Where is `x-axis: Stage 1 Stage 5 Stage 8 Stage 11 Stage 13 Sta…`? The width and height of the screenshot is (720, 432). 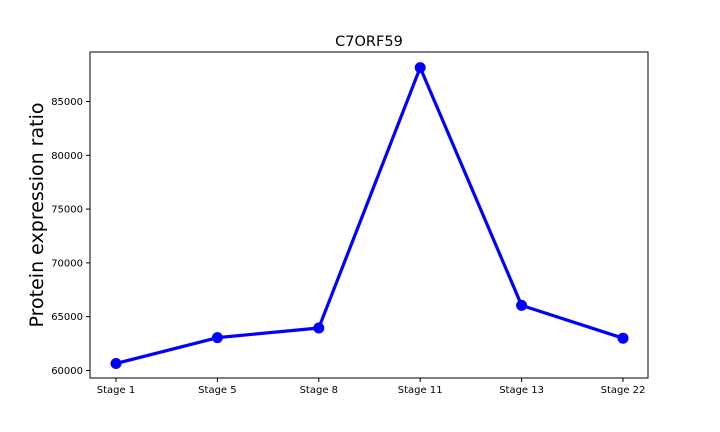 x-axis: Stage 1 Stage 5 Stage 8 Stage 11 Stage 13 Sta… is located at coordinates (371, 387).